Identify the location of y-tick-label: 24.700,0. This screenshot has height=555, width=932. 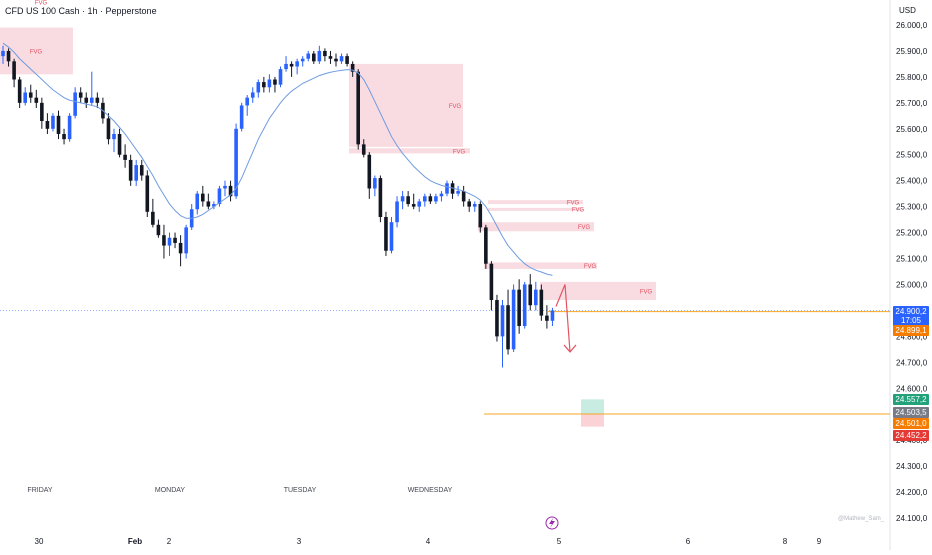
(912, 362).